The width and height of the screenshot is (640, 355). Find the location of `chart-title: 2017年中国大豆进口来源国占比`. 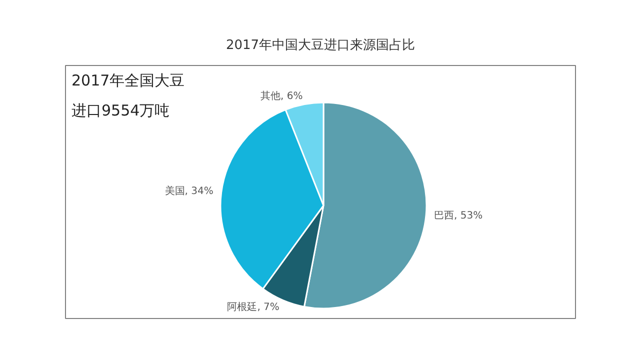

chart-title: 2017年中国大豆进口来源国占比 is located at coordinates (321, 45).